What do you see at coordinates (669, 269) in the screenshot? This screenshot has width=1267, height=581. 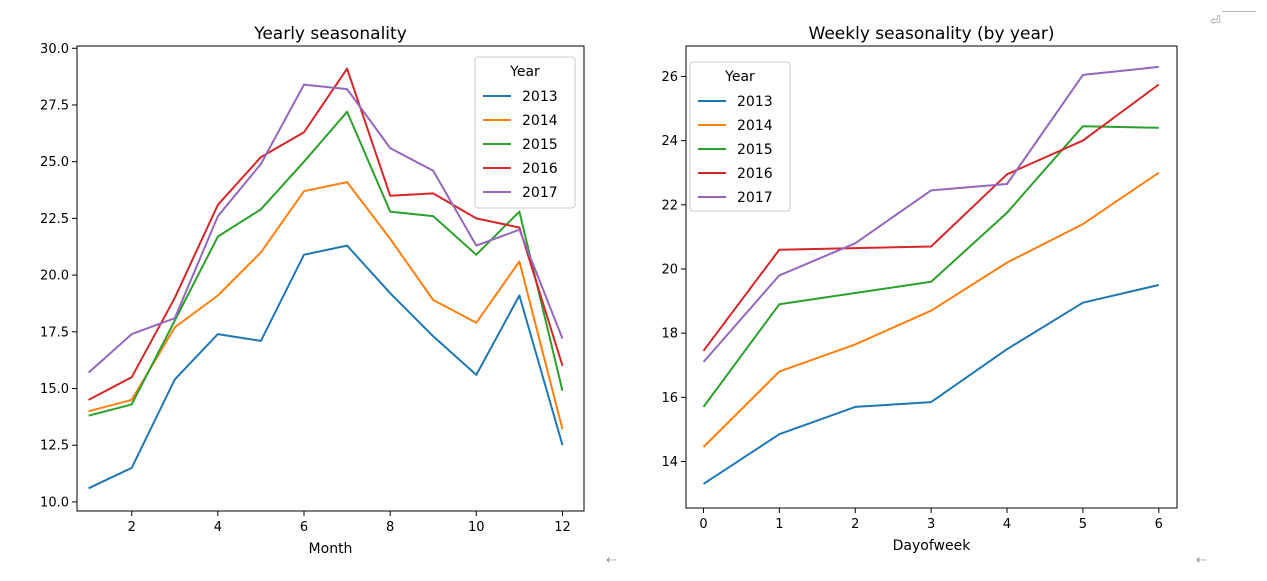 I see `y-tick-label: 20` at bounding box center [669, 269].